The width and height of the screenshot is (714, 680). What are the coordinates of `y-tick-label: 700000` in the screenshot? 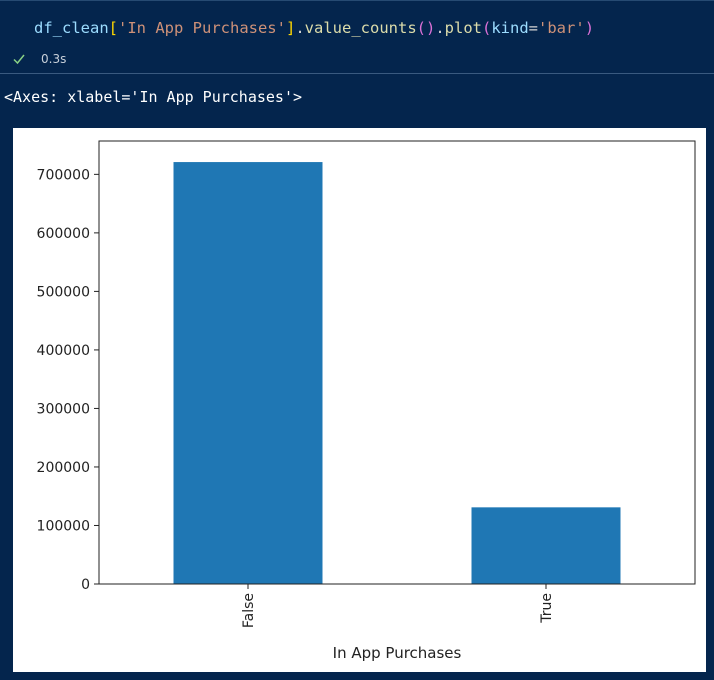 It's located at (63, 175).